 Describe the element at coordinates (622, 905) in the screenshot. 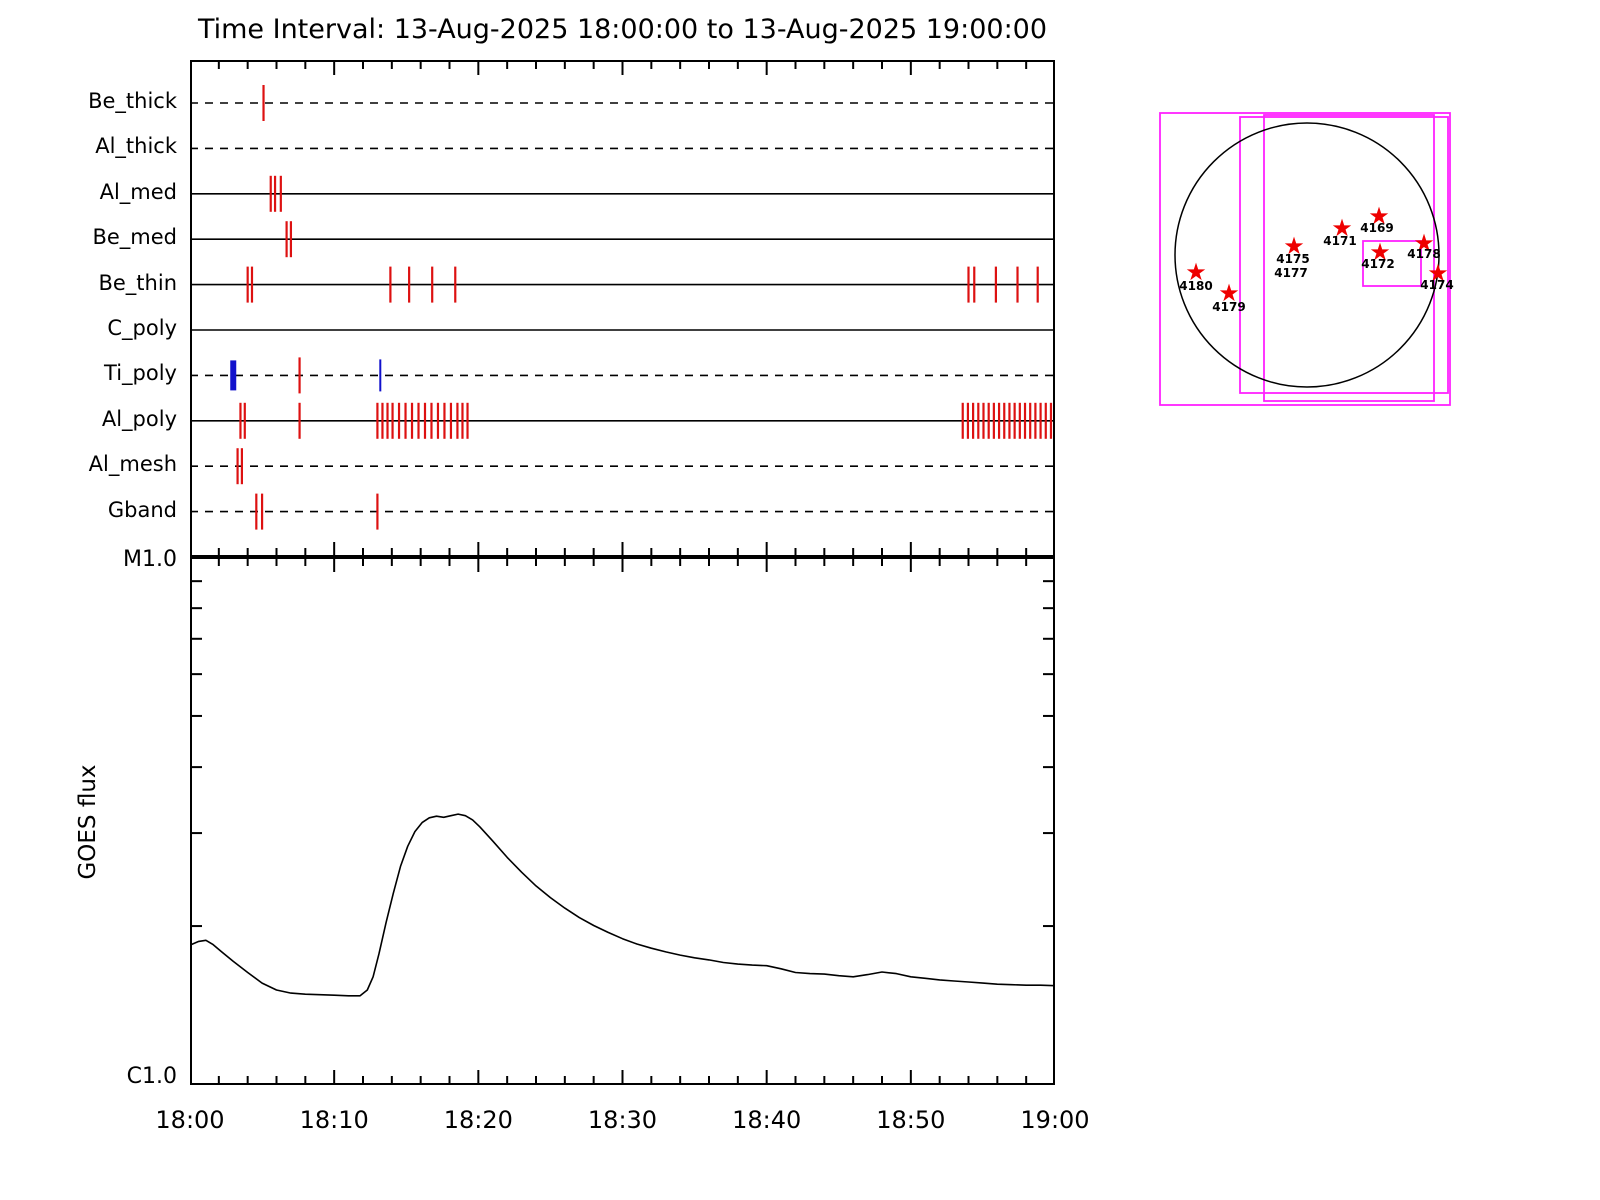

I see `goes-flux-curve` at that location.